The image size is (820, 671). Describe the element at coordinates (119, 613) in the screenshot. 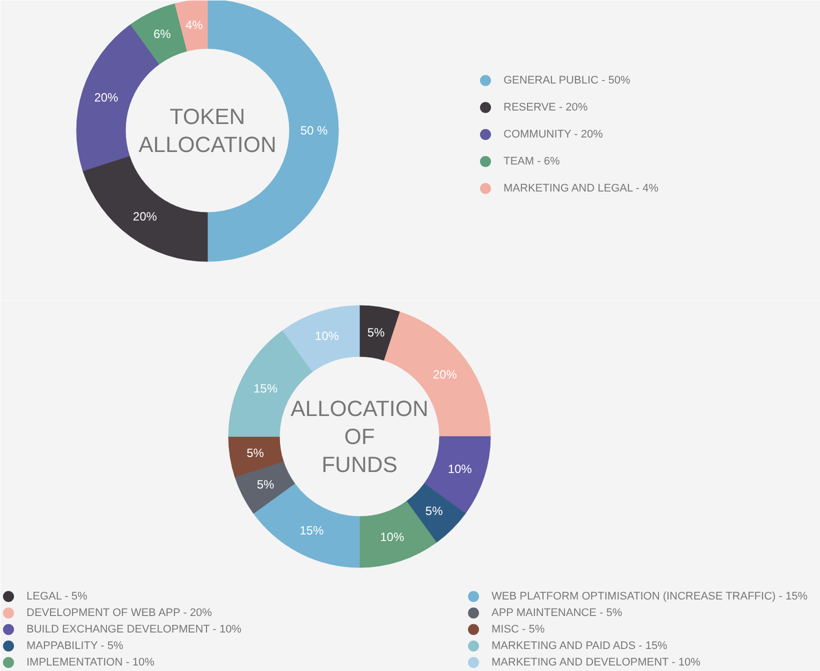

I see `legend-label: DEVELOPMENT OF WEB APP - 20%` at that location.